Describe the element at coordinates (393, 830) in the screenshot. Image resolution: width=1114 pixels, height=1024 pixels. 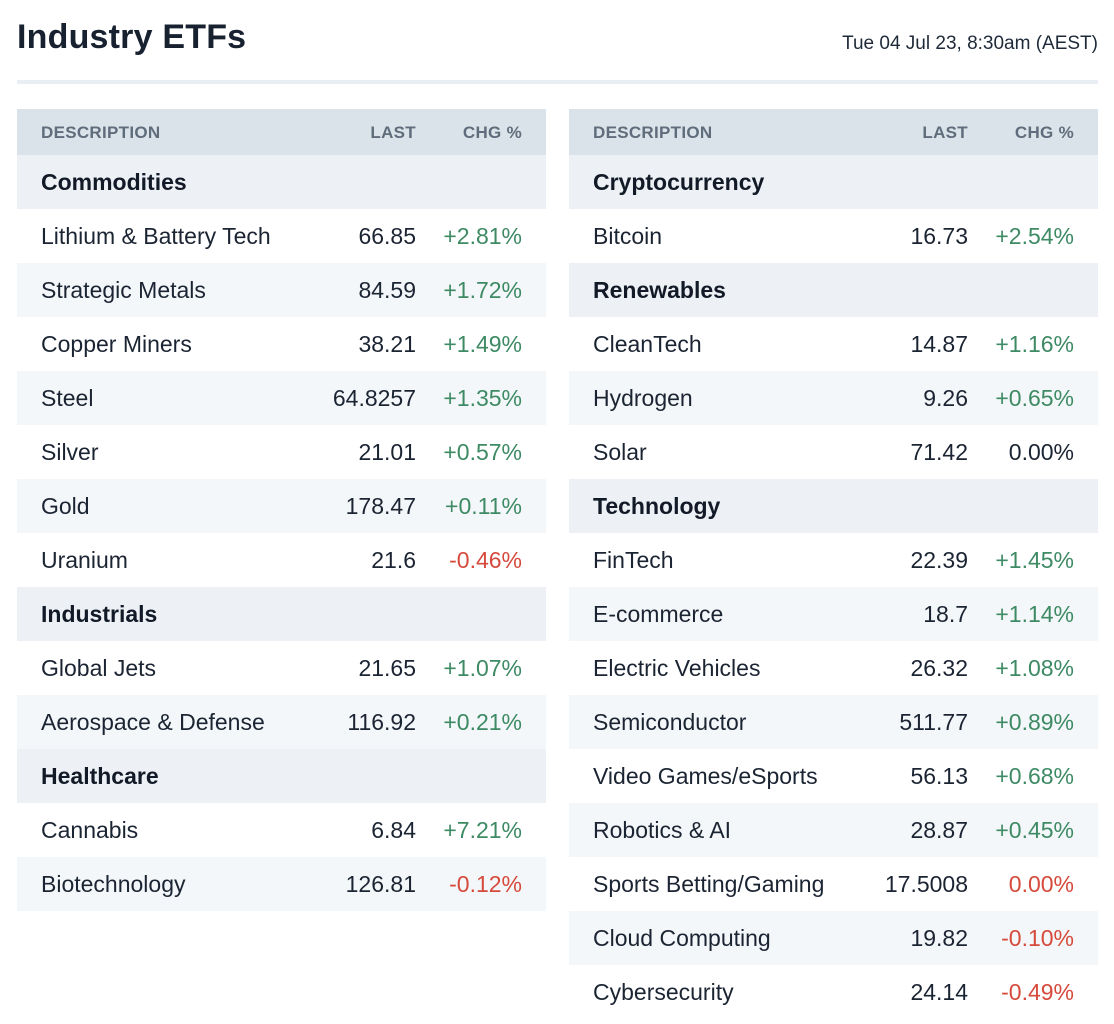
I see `last-price: 6.84` at that location.